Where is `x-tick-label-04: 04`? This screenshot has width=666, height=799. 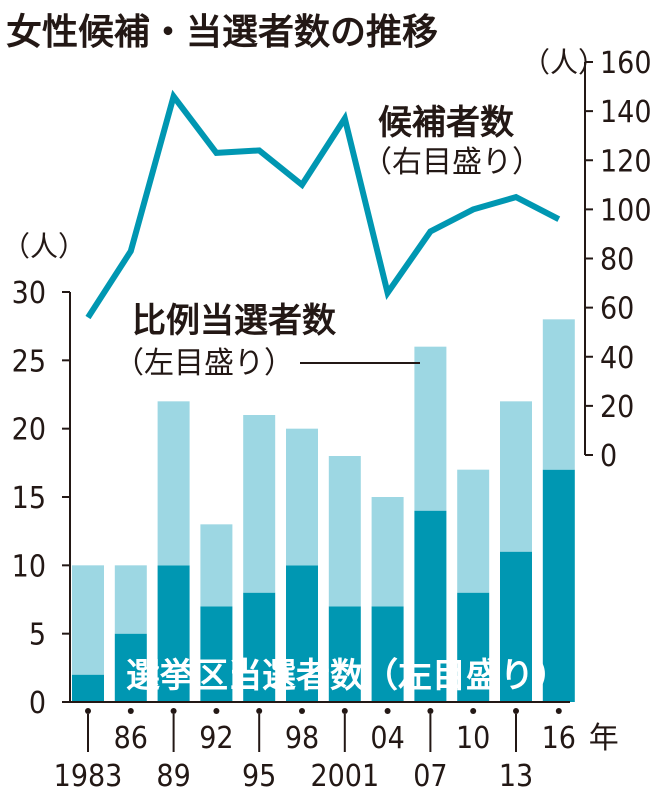 x-tick-label-04: 04 is located at coordinates (387, 738).